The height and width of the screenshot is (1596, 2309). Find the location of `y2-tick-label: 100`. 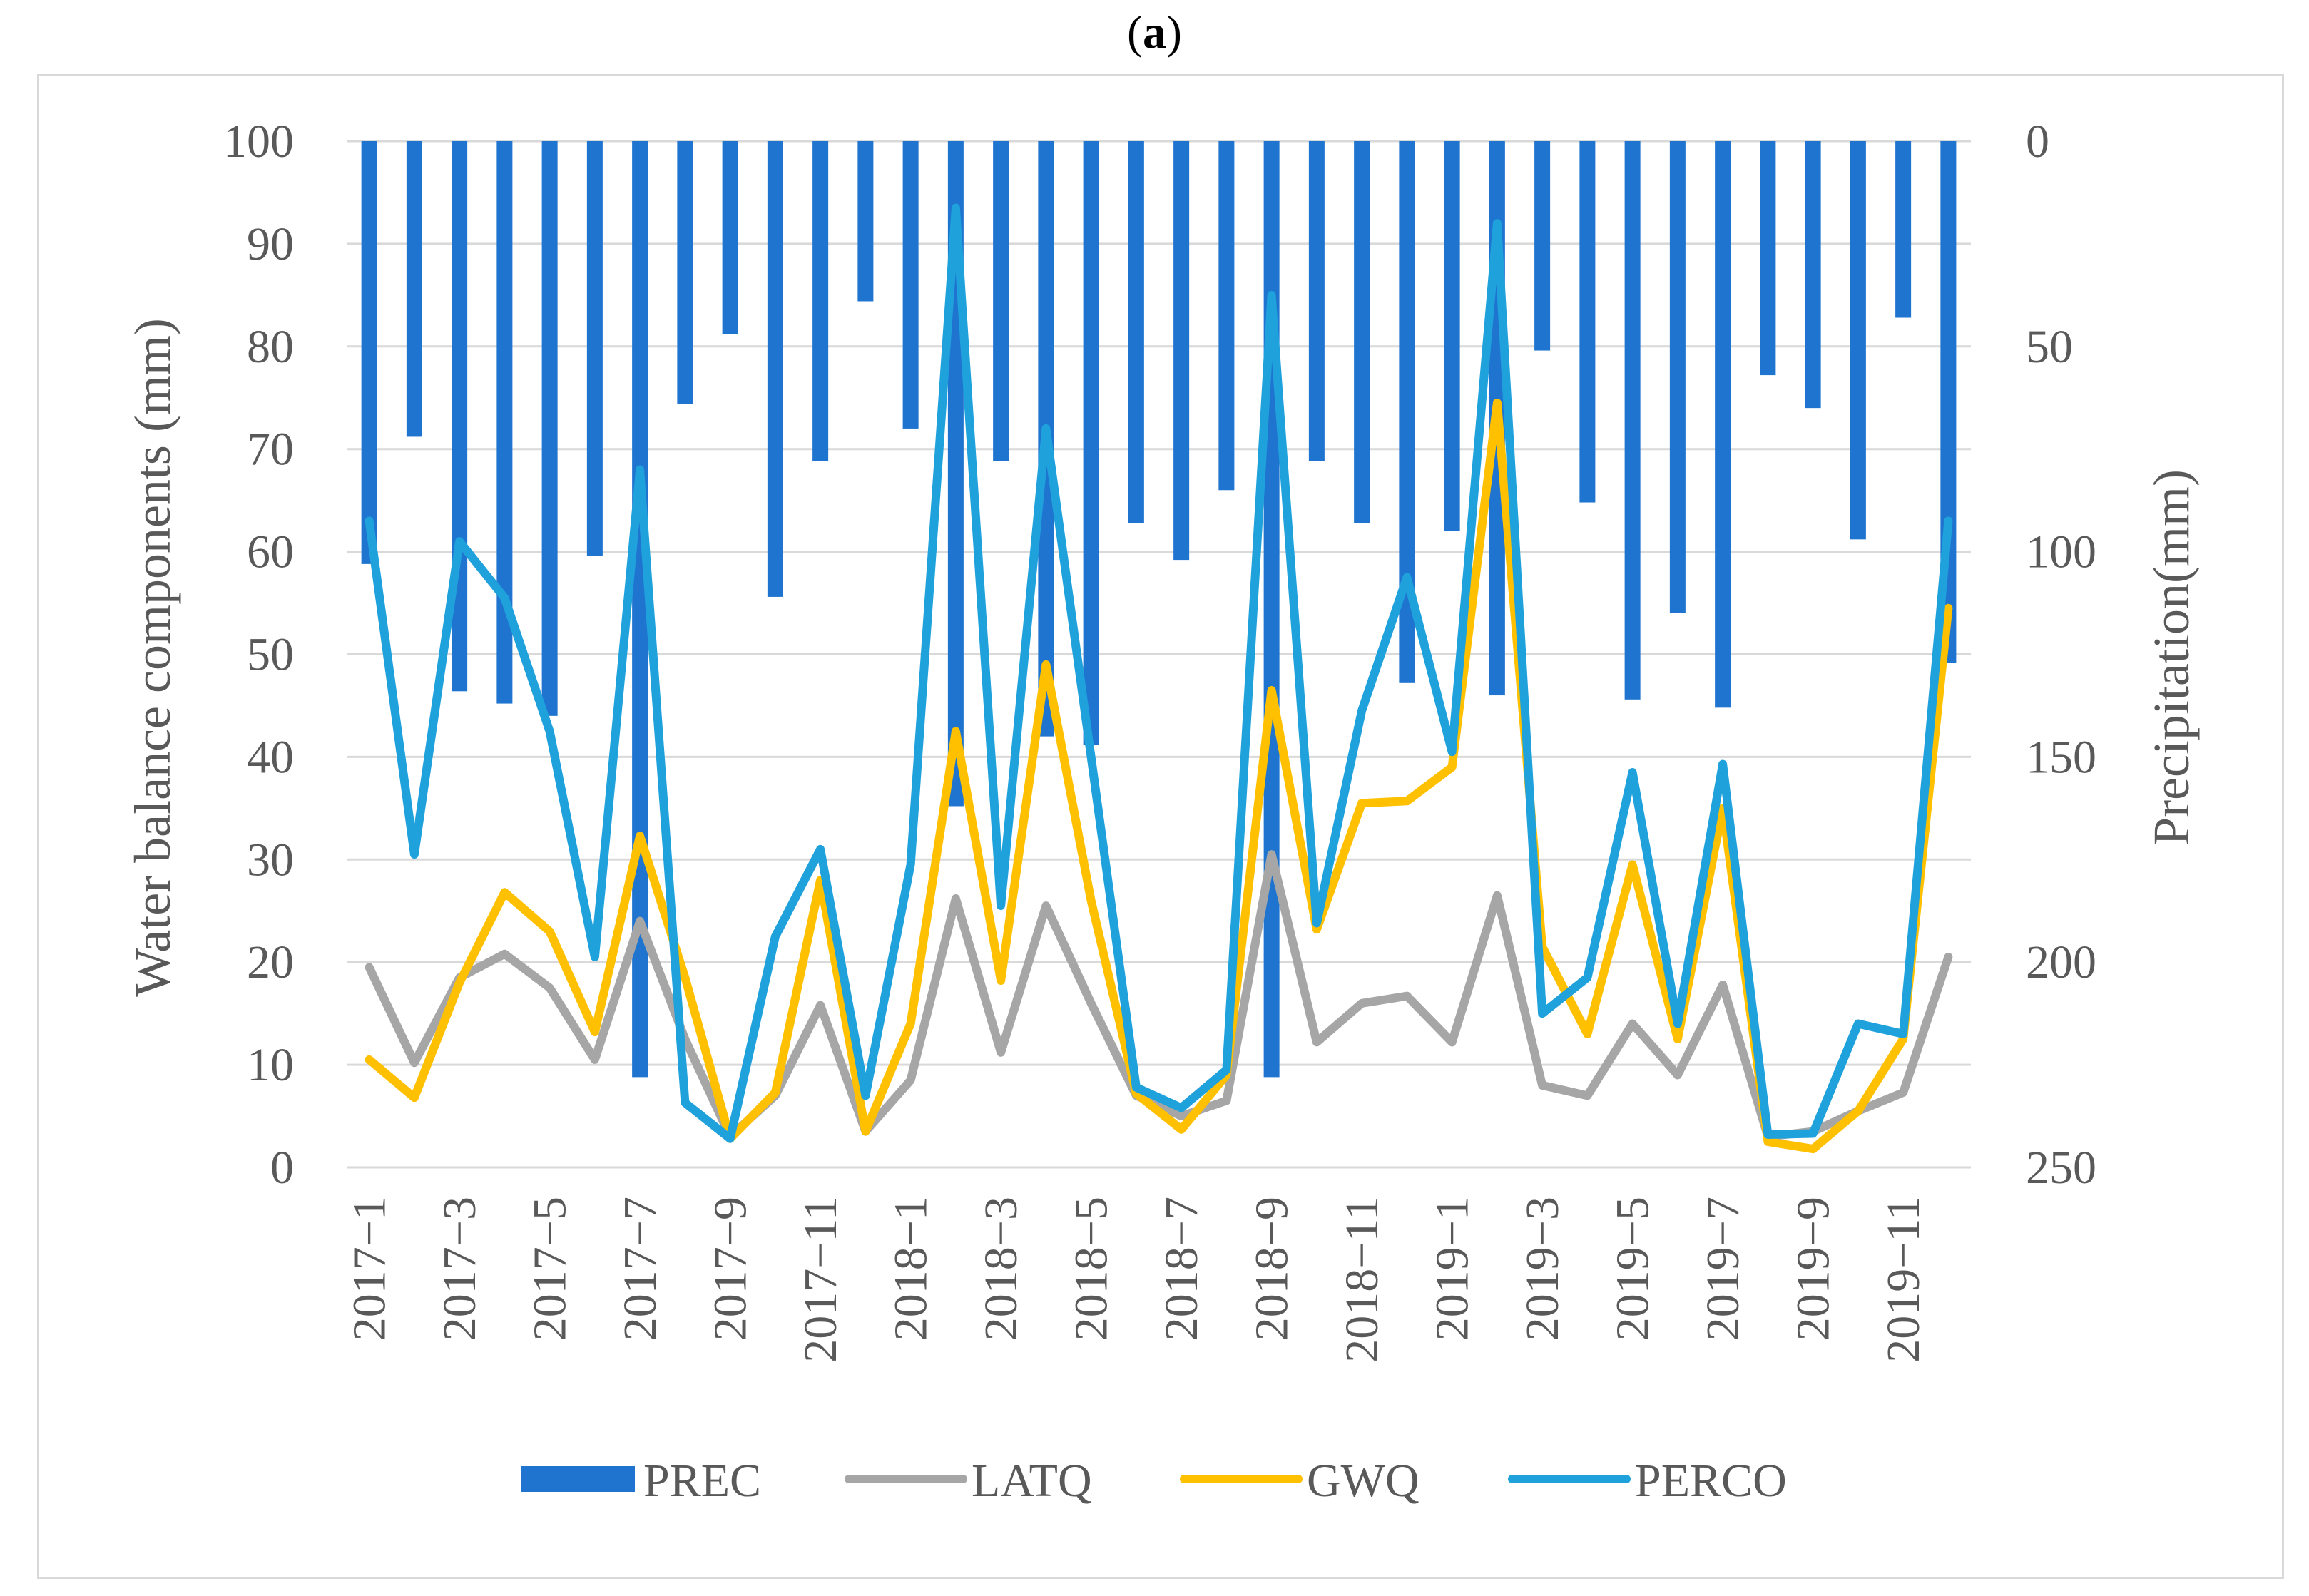

y2-tick-label: 100 is located at coordinates (2061, 552).